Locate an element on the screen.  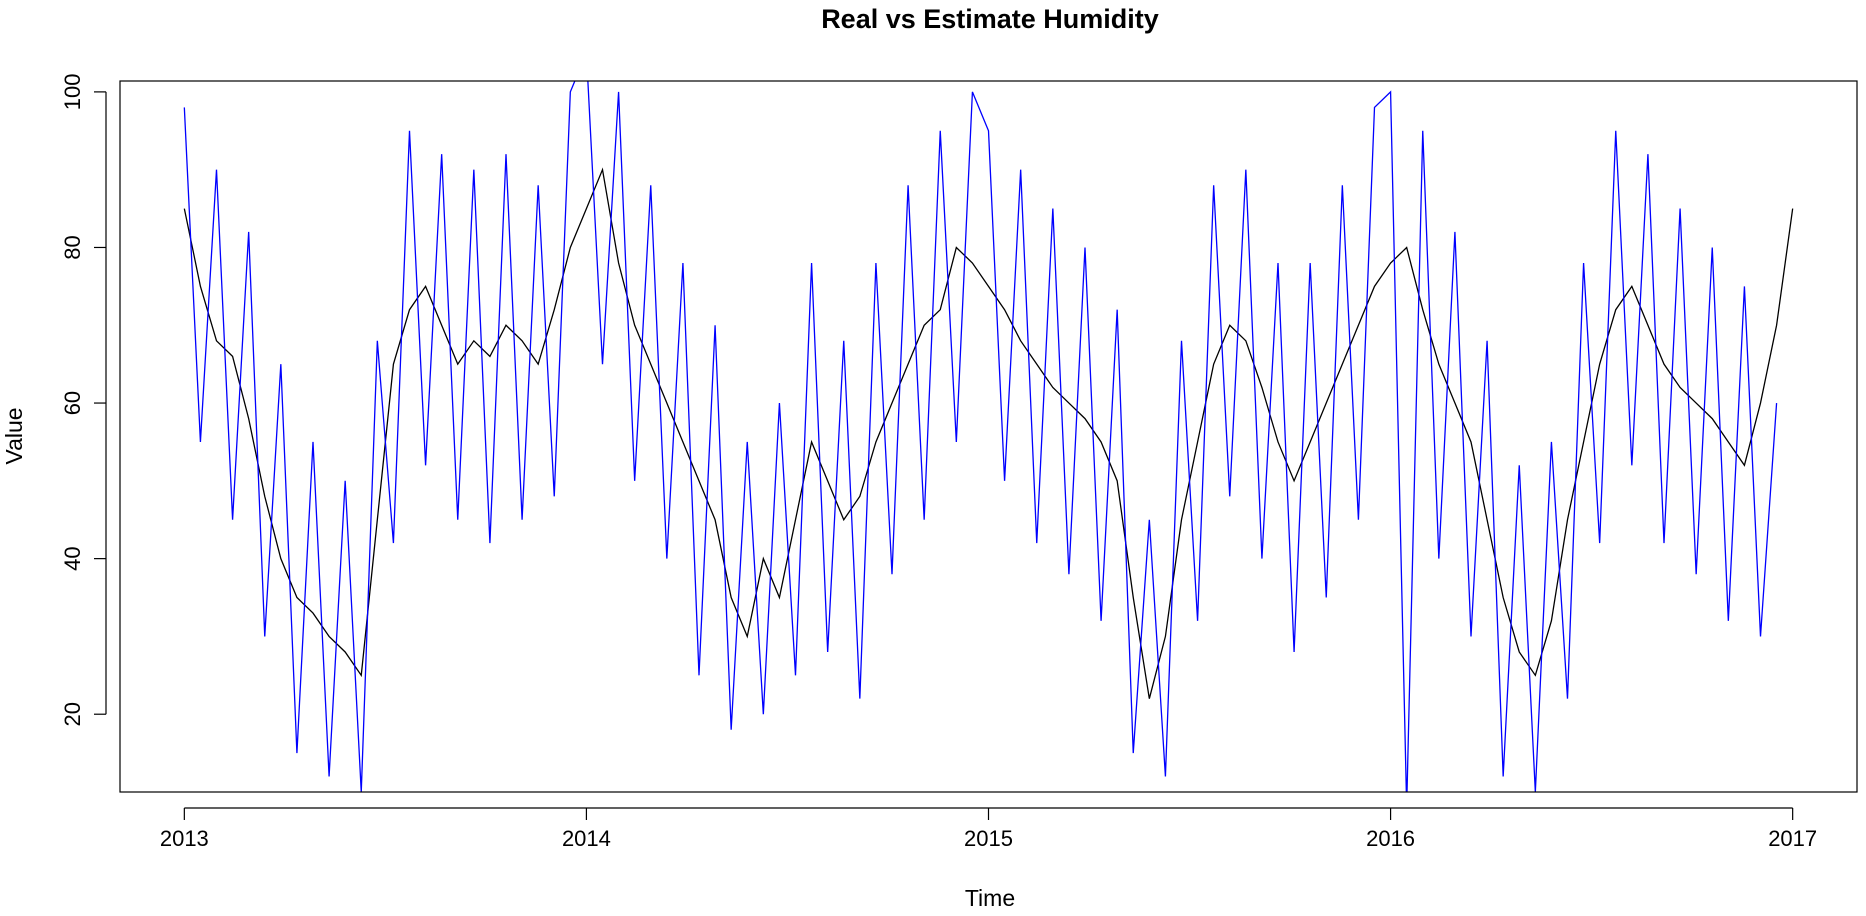
y-tick-label: 80 is located at coordinates (72, 247).